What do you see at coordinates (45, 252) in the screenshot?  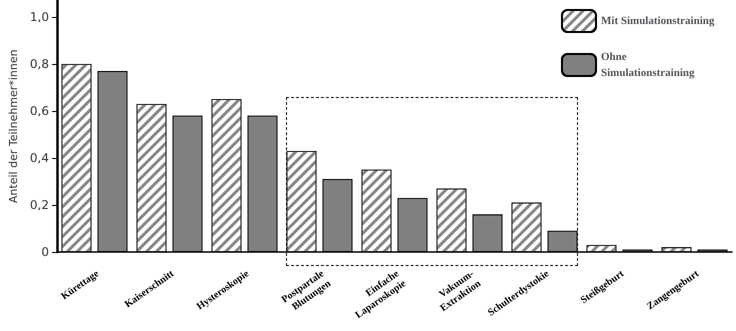 I see `y-tick-label: 0` at bounding box center [45, 252].